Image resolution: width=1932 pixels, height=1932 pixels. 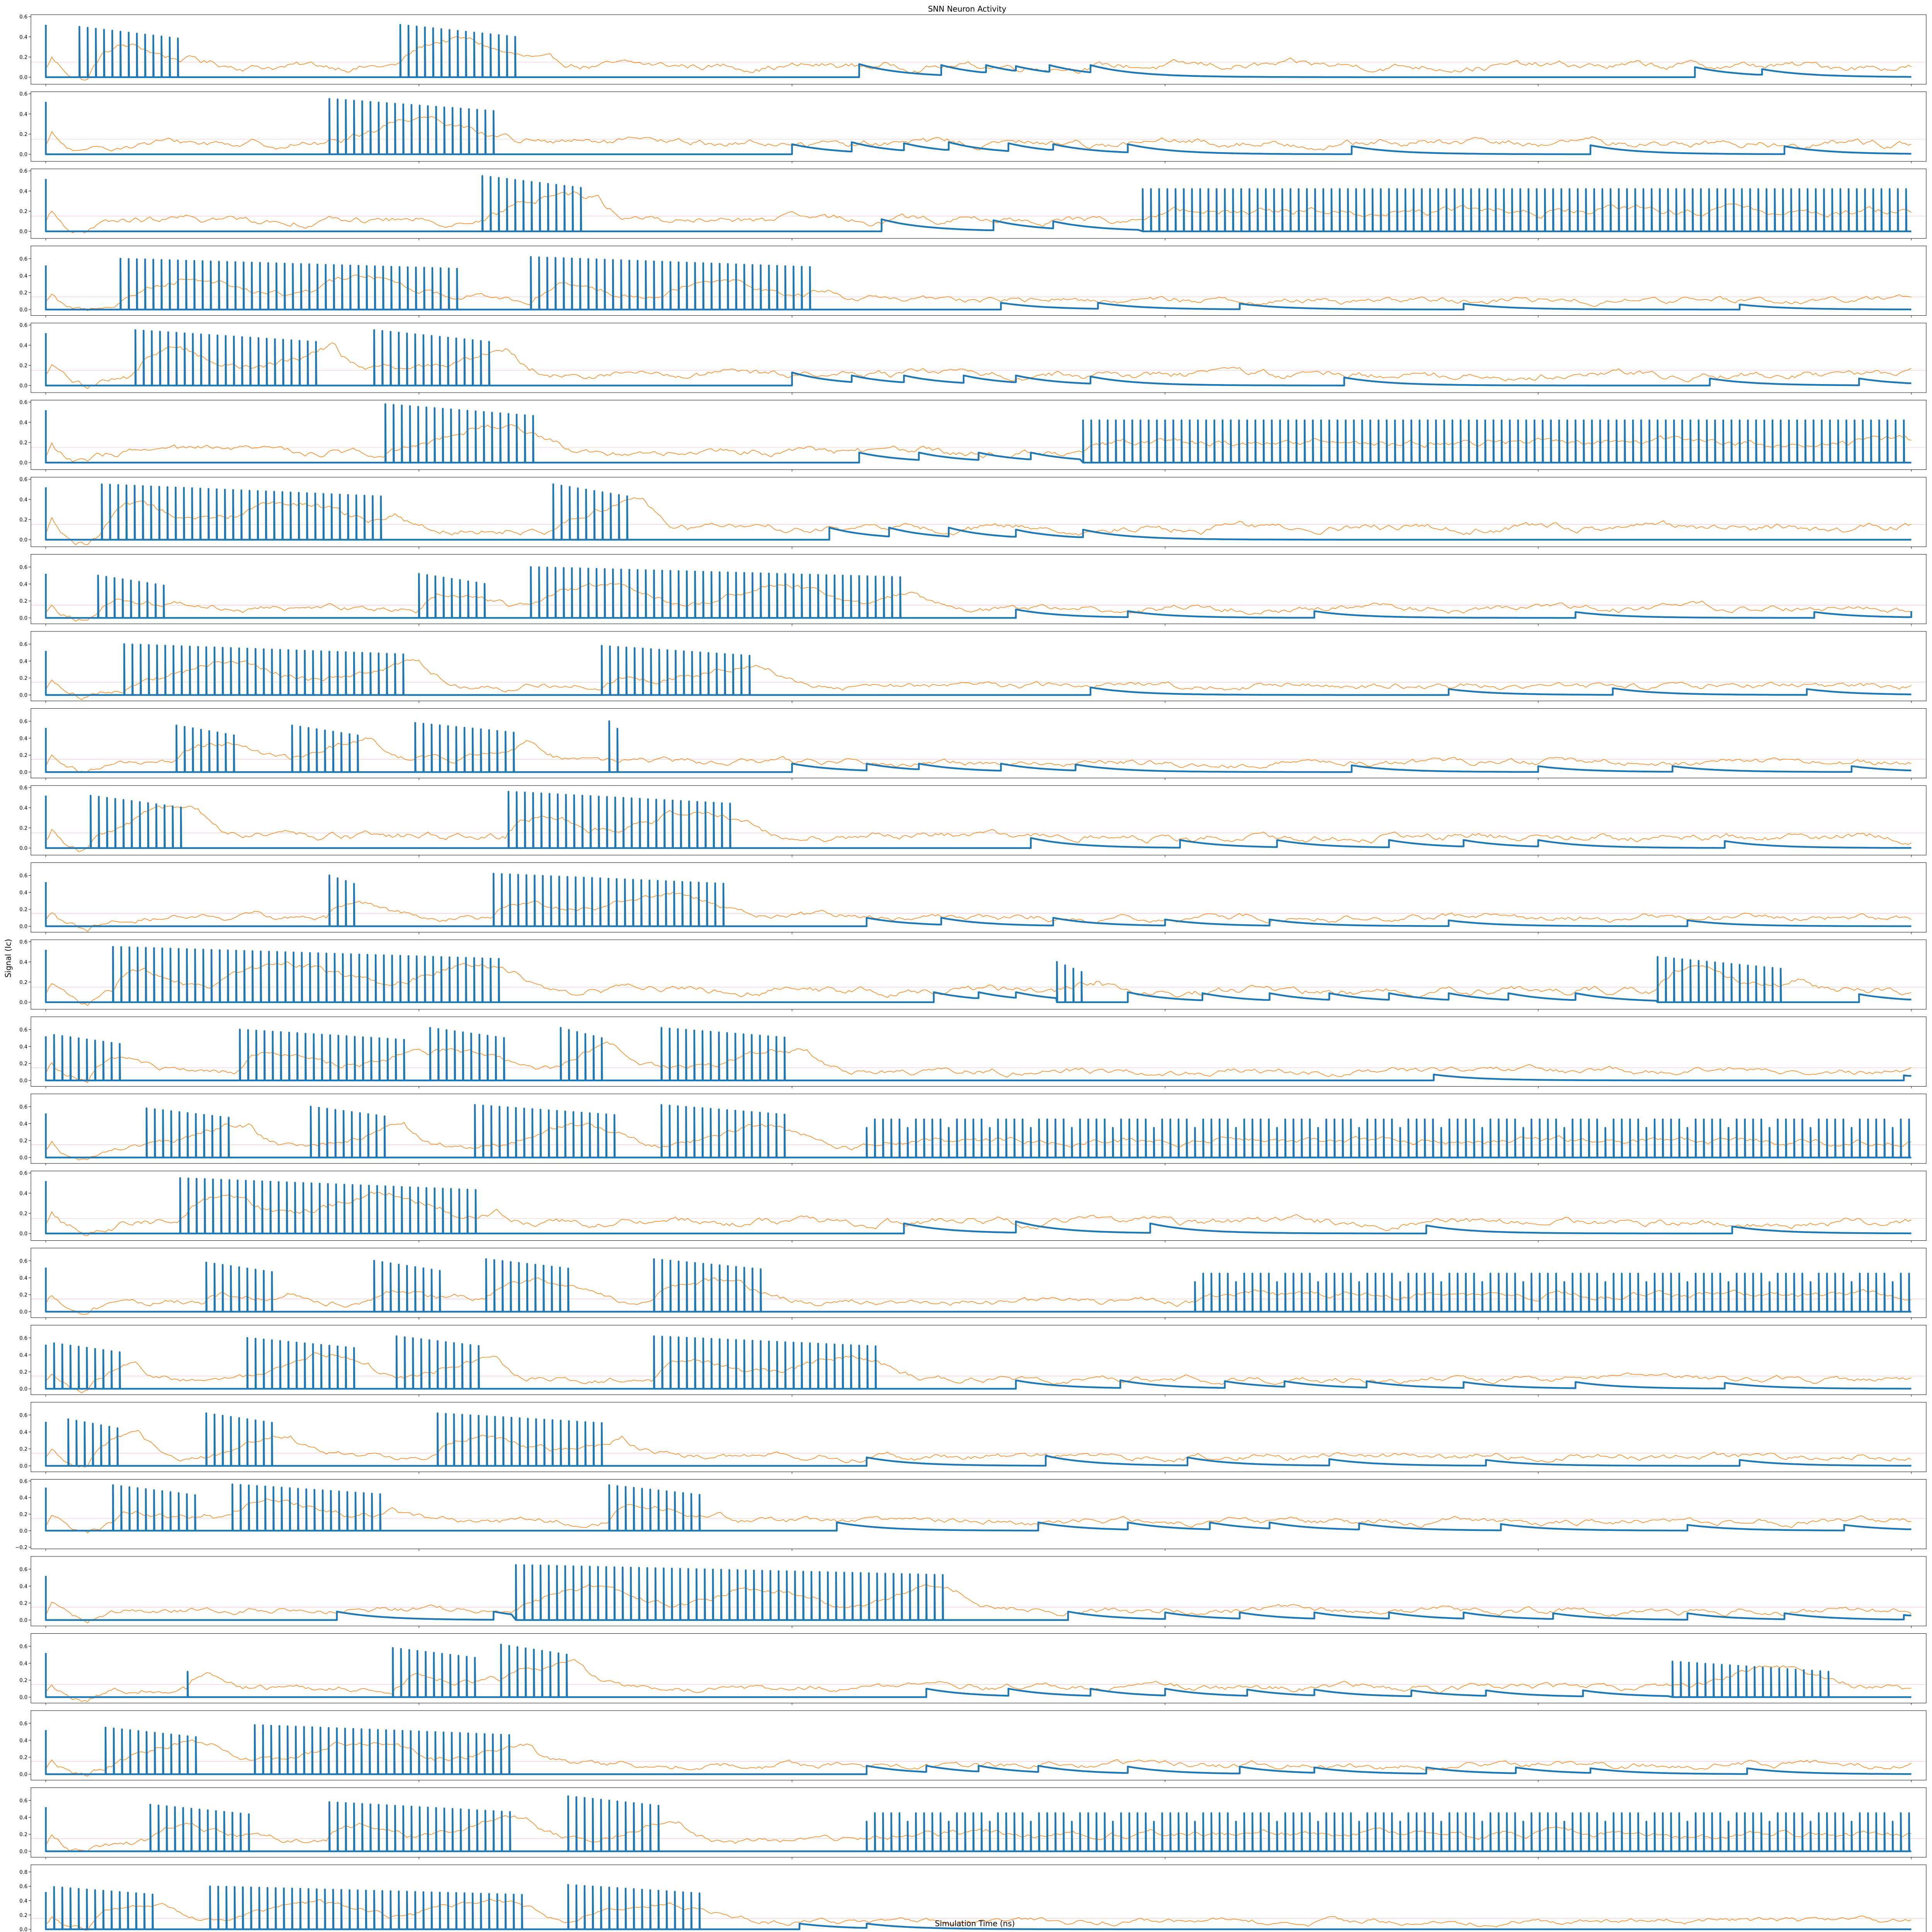 What do you see at coordinates (968, 9) in the screenshot?
I see `chart-title: SNN Neuron Activity` at bounding box center [968, 9].